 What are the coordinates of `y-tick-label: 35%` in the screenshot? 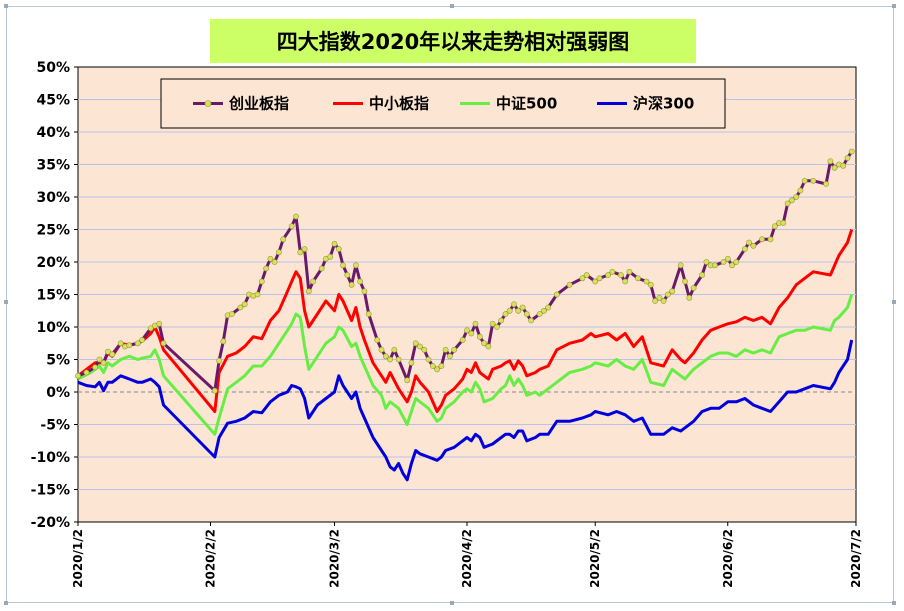 It's located at (53, 166).